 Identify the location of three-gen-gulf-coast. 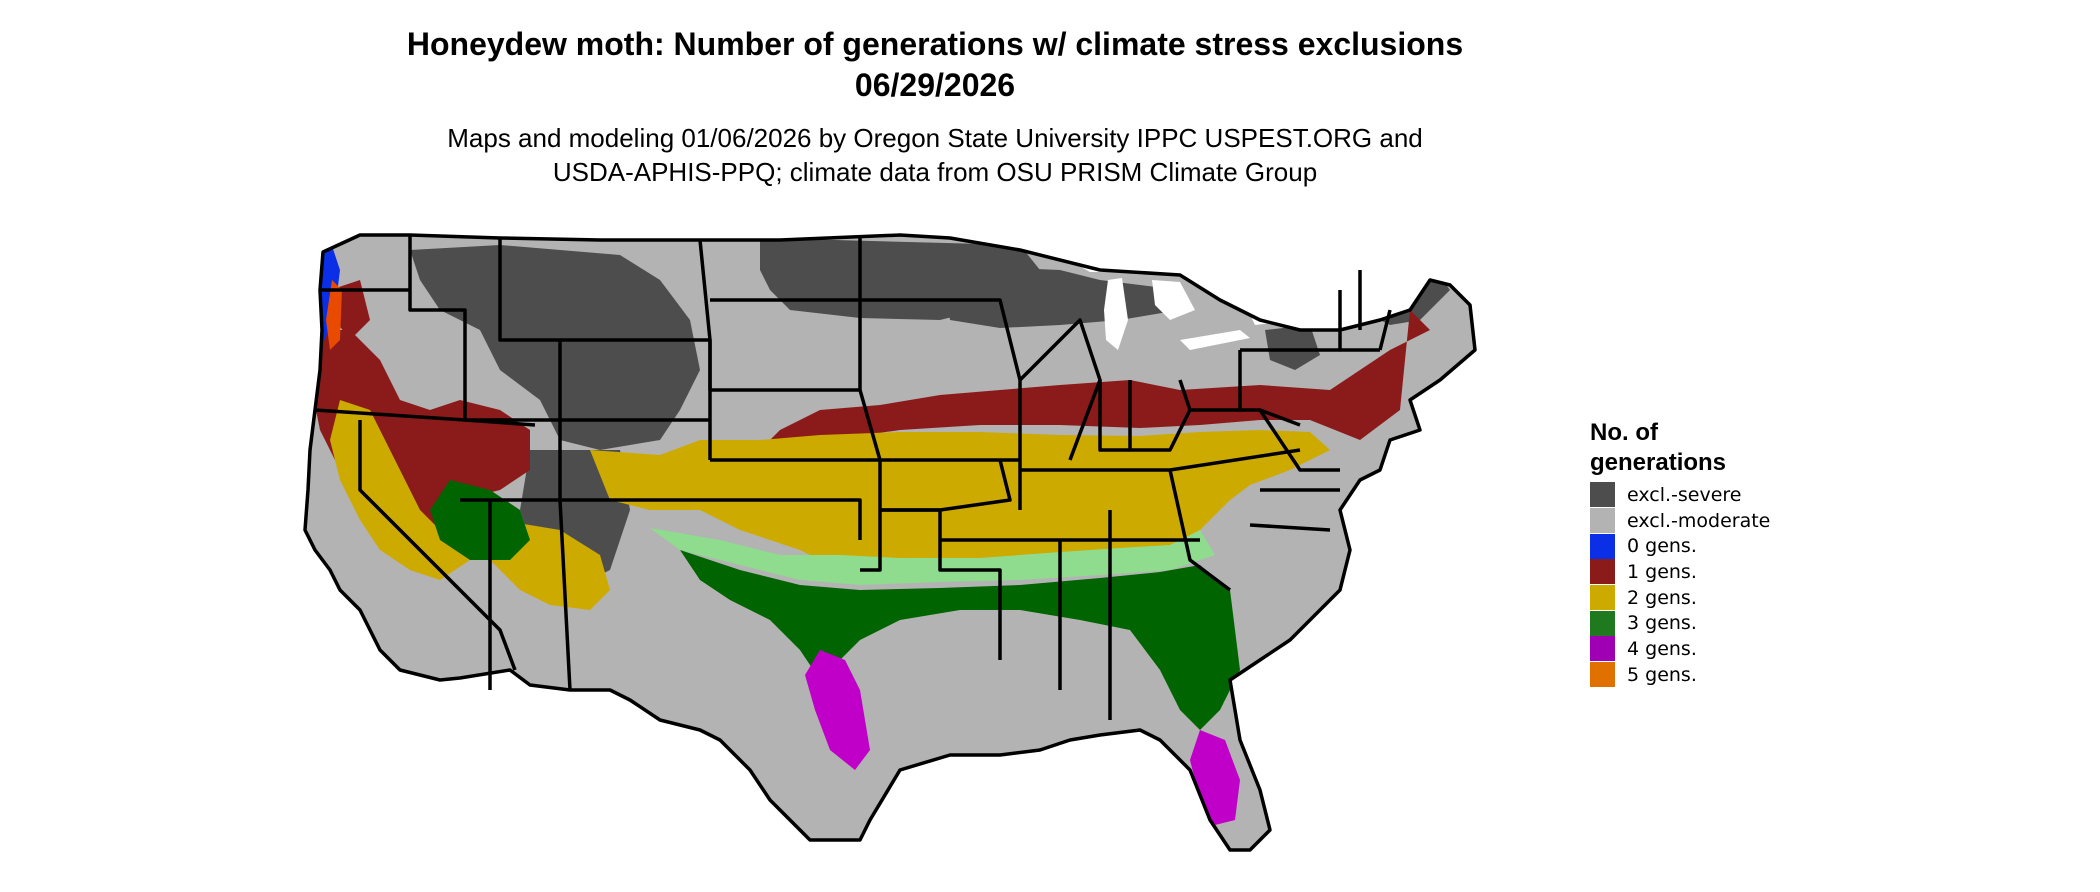
(960, 640).